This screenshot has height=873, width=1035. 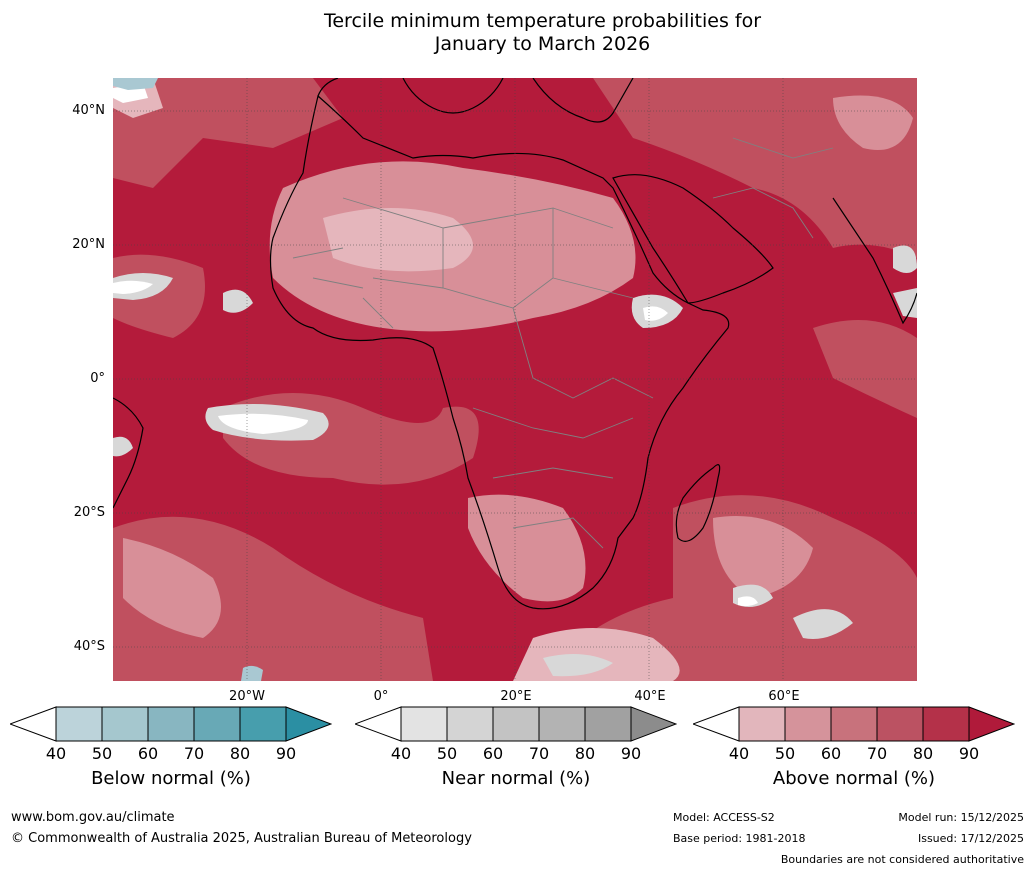 What do you see at coordinates (785, 753) in the screenshot?
I see `above-tick: 50` at bounding box center [785, 753].